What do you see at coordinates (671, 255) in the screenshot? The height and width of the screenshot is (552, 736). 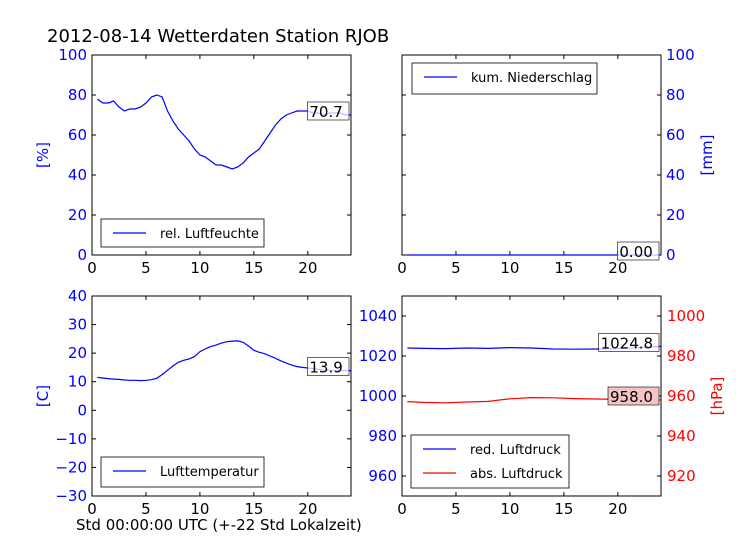 I see `precip-ytick-label: 0` at bounding box center [671, 255].